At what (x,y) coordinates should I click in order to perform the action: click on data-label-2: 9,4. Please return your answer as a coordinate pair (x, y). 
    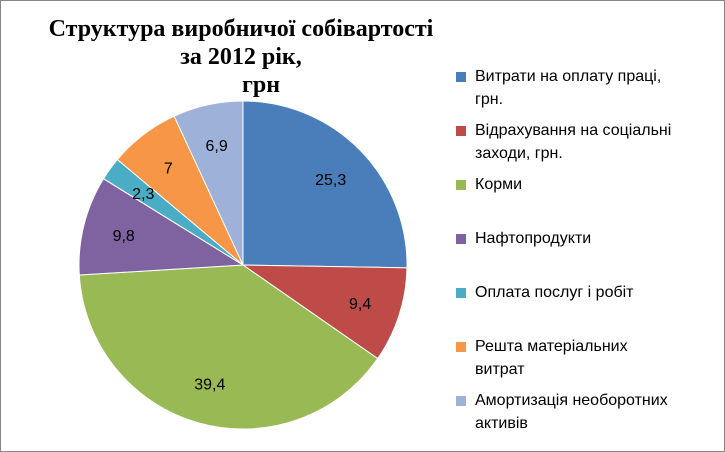
    Looking at the image, I should click on (360, 304).